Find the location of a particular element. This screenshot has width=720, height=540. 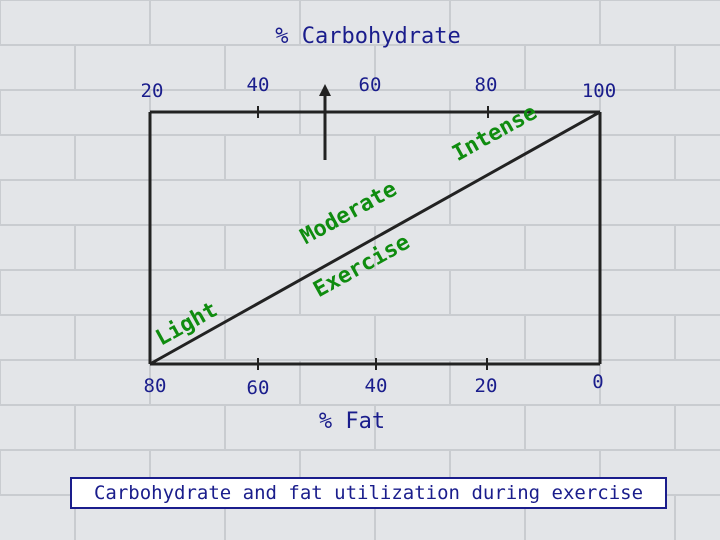

fat-tick-60: 60 is located at coordinates (258, 388).